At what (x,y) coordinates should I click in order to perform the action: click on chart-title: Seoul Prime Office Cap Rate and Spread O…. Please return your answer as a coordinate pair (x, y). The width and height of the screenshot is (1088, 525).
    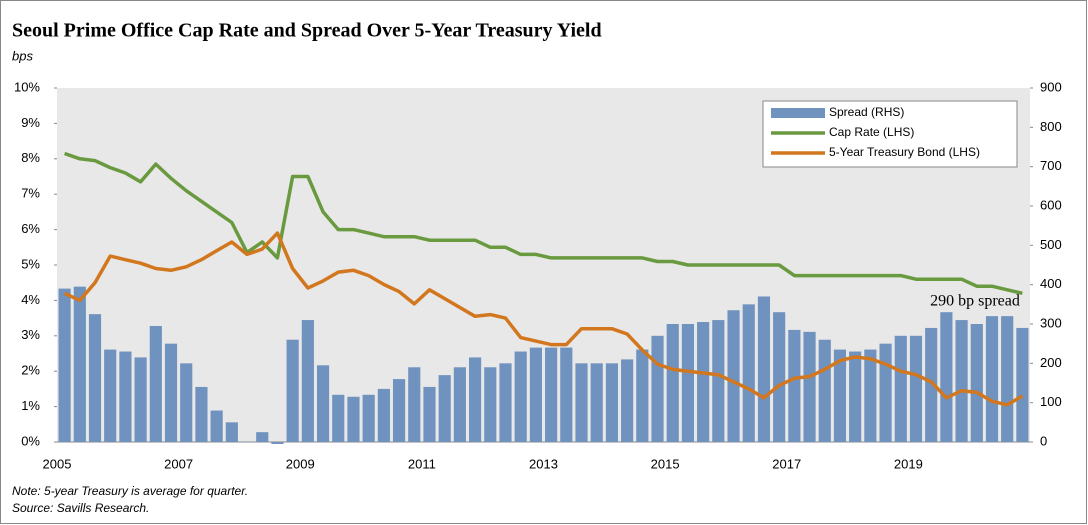
    Looking at the image, I should click on (307, 31).